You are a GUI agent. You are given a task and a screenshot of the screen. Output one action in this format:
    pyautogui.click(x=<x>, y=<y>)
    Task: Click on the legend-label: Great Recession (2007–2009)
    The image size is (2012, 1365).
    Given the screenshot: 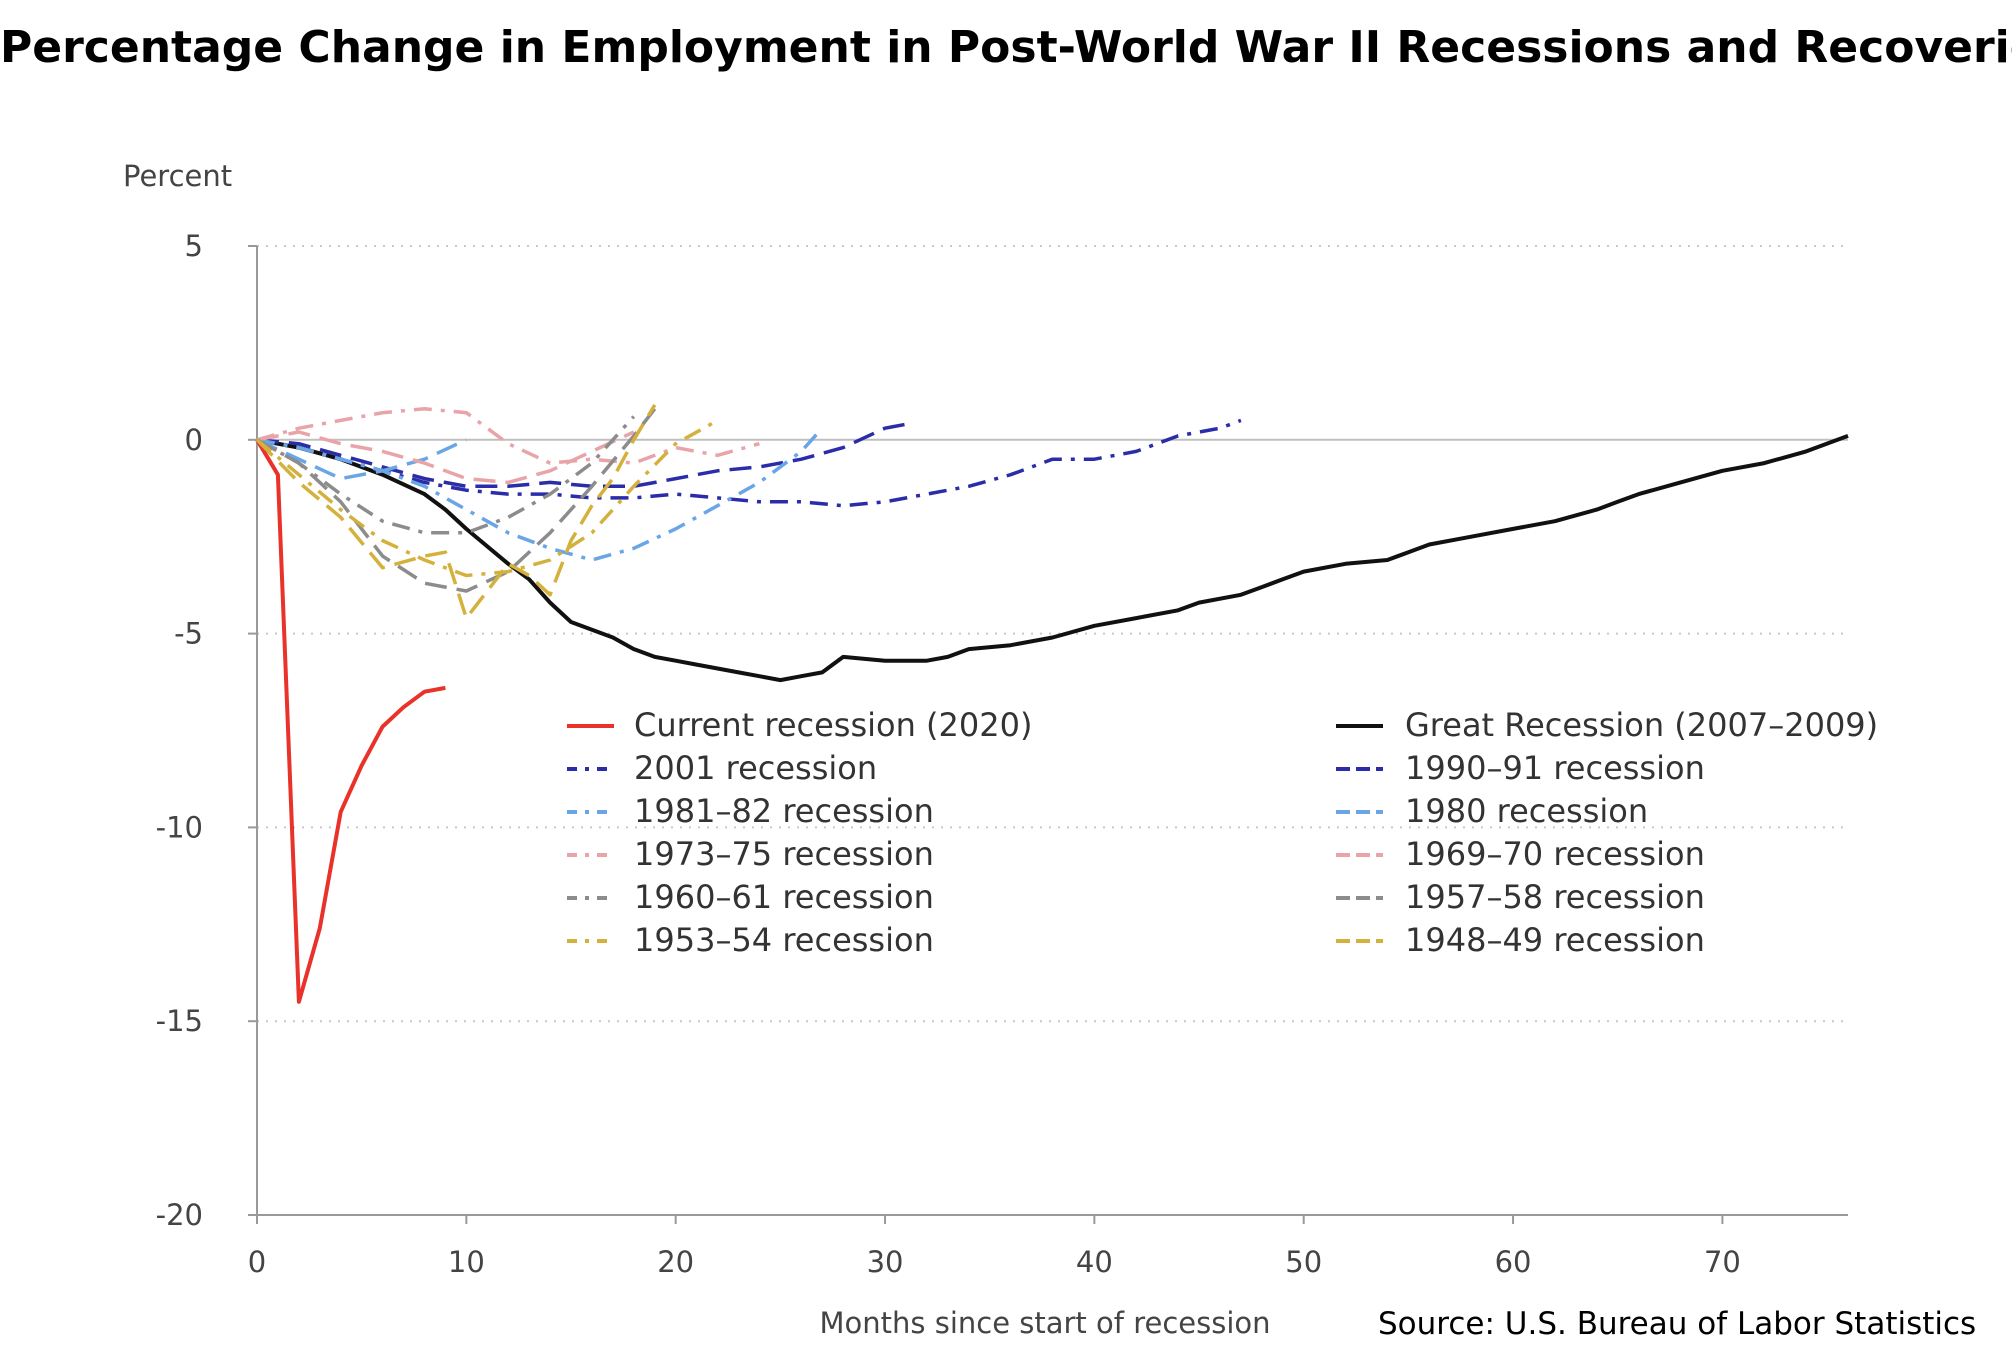 What is the action you would take?
    pyautogui.click(x=1641, y=725)
    